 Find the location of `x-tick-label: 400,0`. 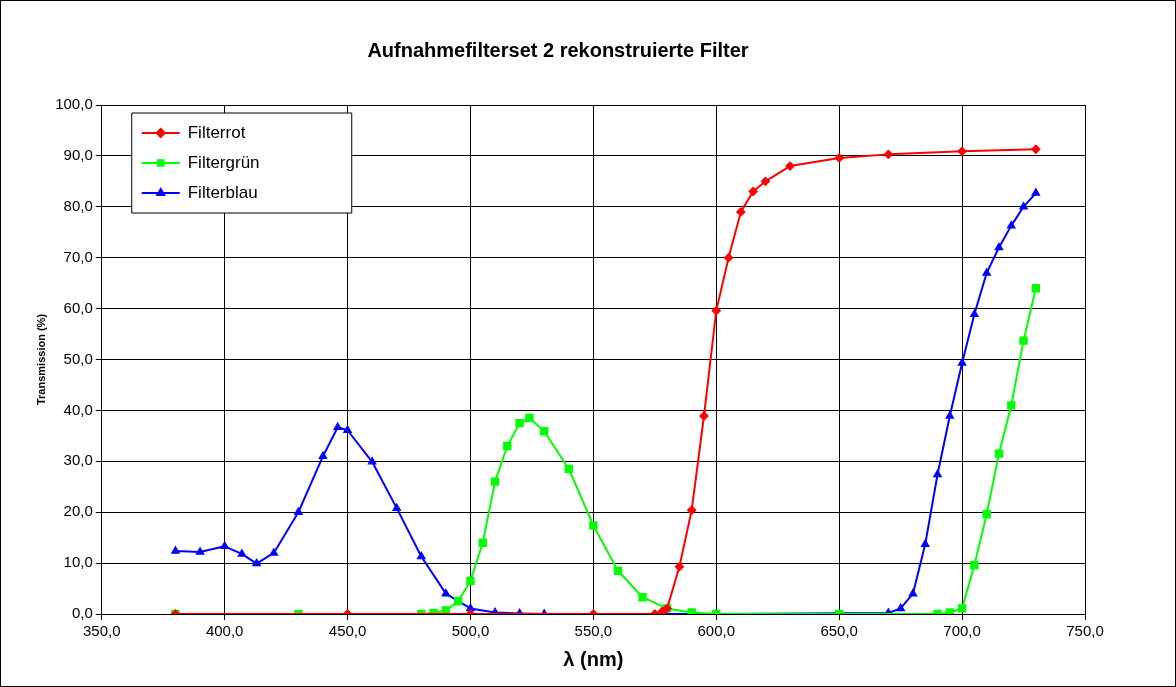

x-tick-label: 400,0 is located at coordinates (224, 631).